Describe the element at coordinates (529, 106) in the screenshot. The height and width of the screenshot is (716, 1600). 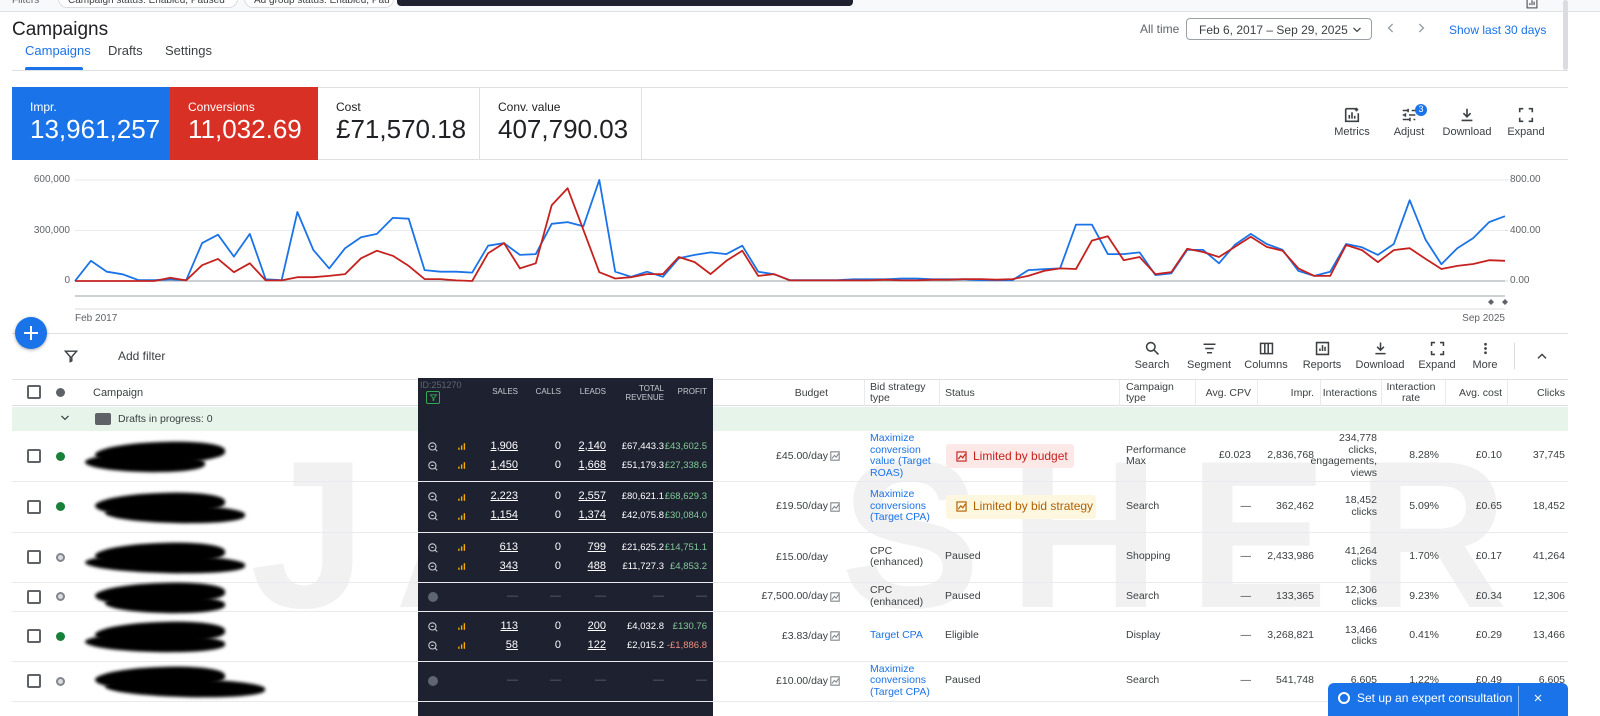
I see `scorecard-label: Conv. value` at that location.